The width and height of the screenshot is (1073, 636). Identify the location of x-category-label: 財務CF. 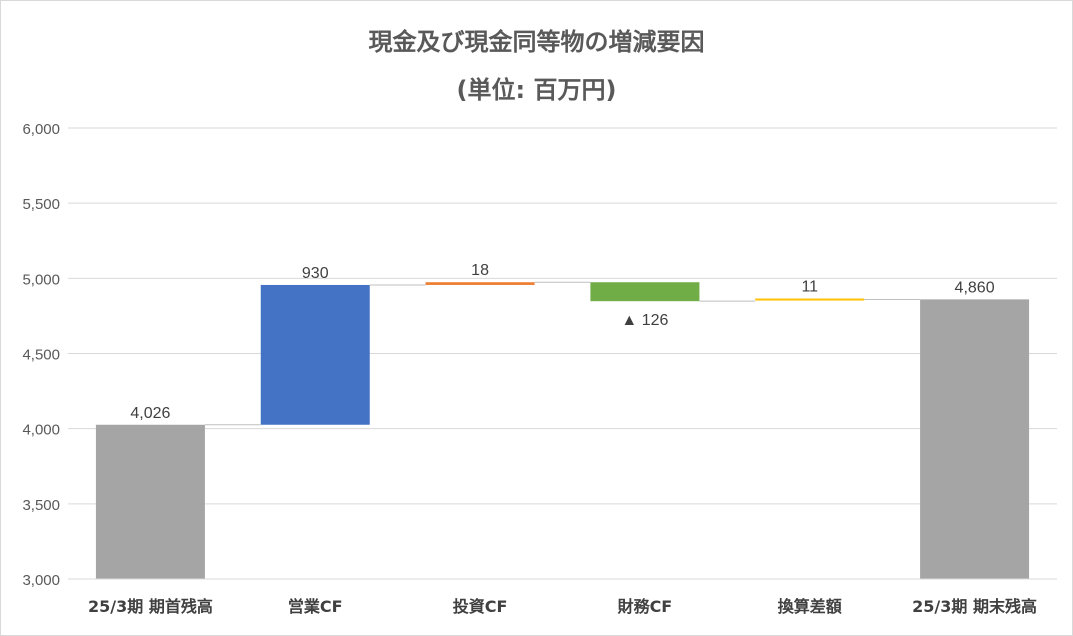
(645, 606).